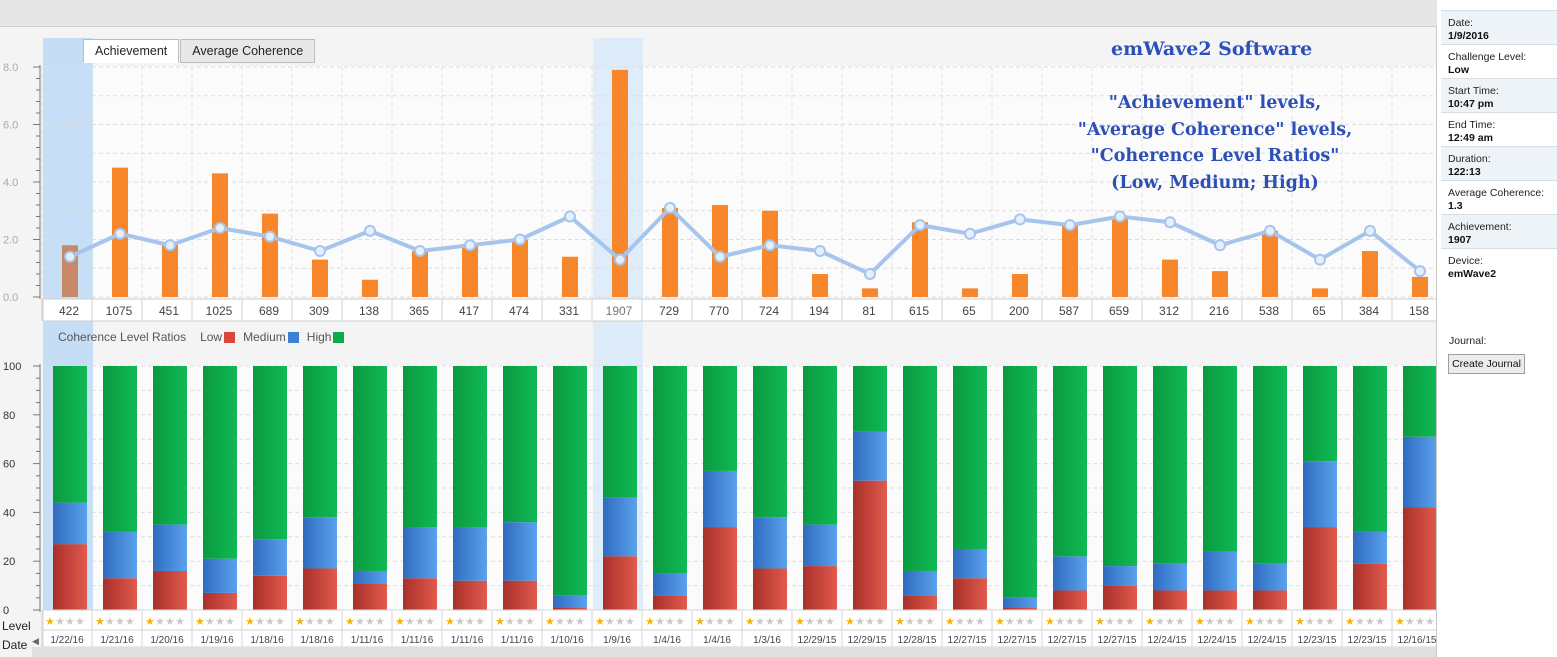 Image resolution: width=1557 pixels, height=657 pixels. What do you see at coordinates (617, 640) in the screenshot?
I see `date-label: 1/9/16` at bounding box center [617, 640].